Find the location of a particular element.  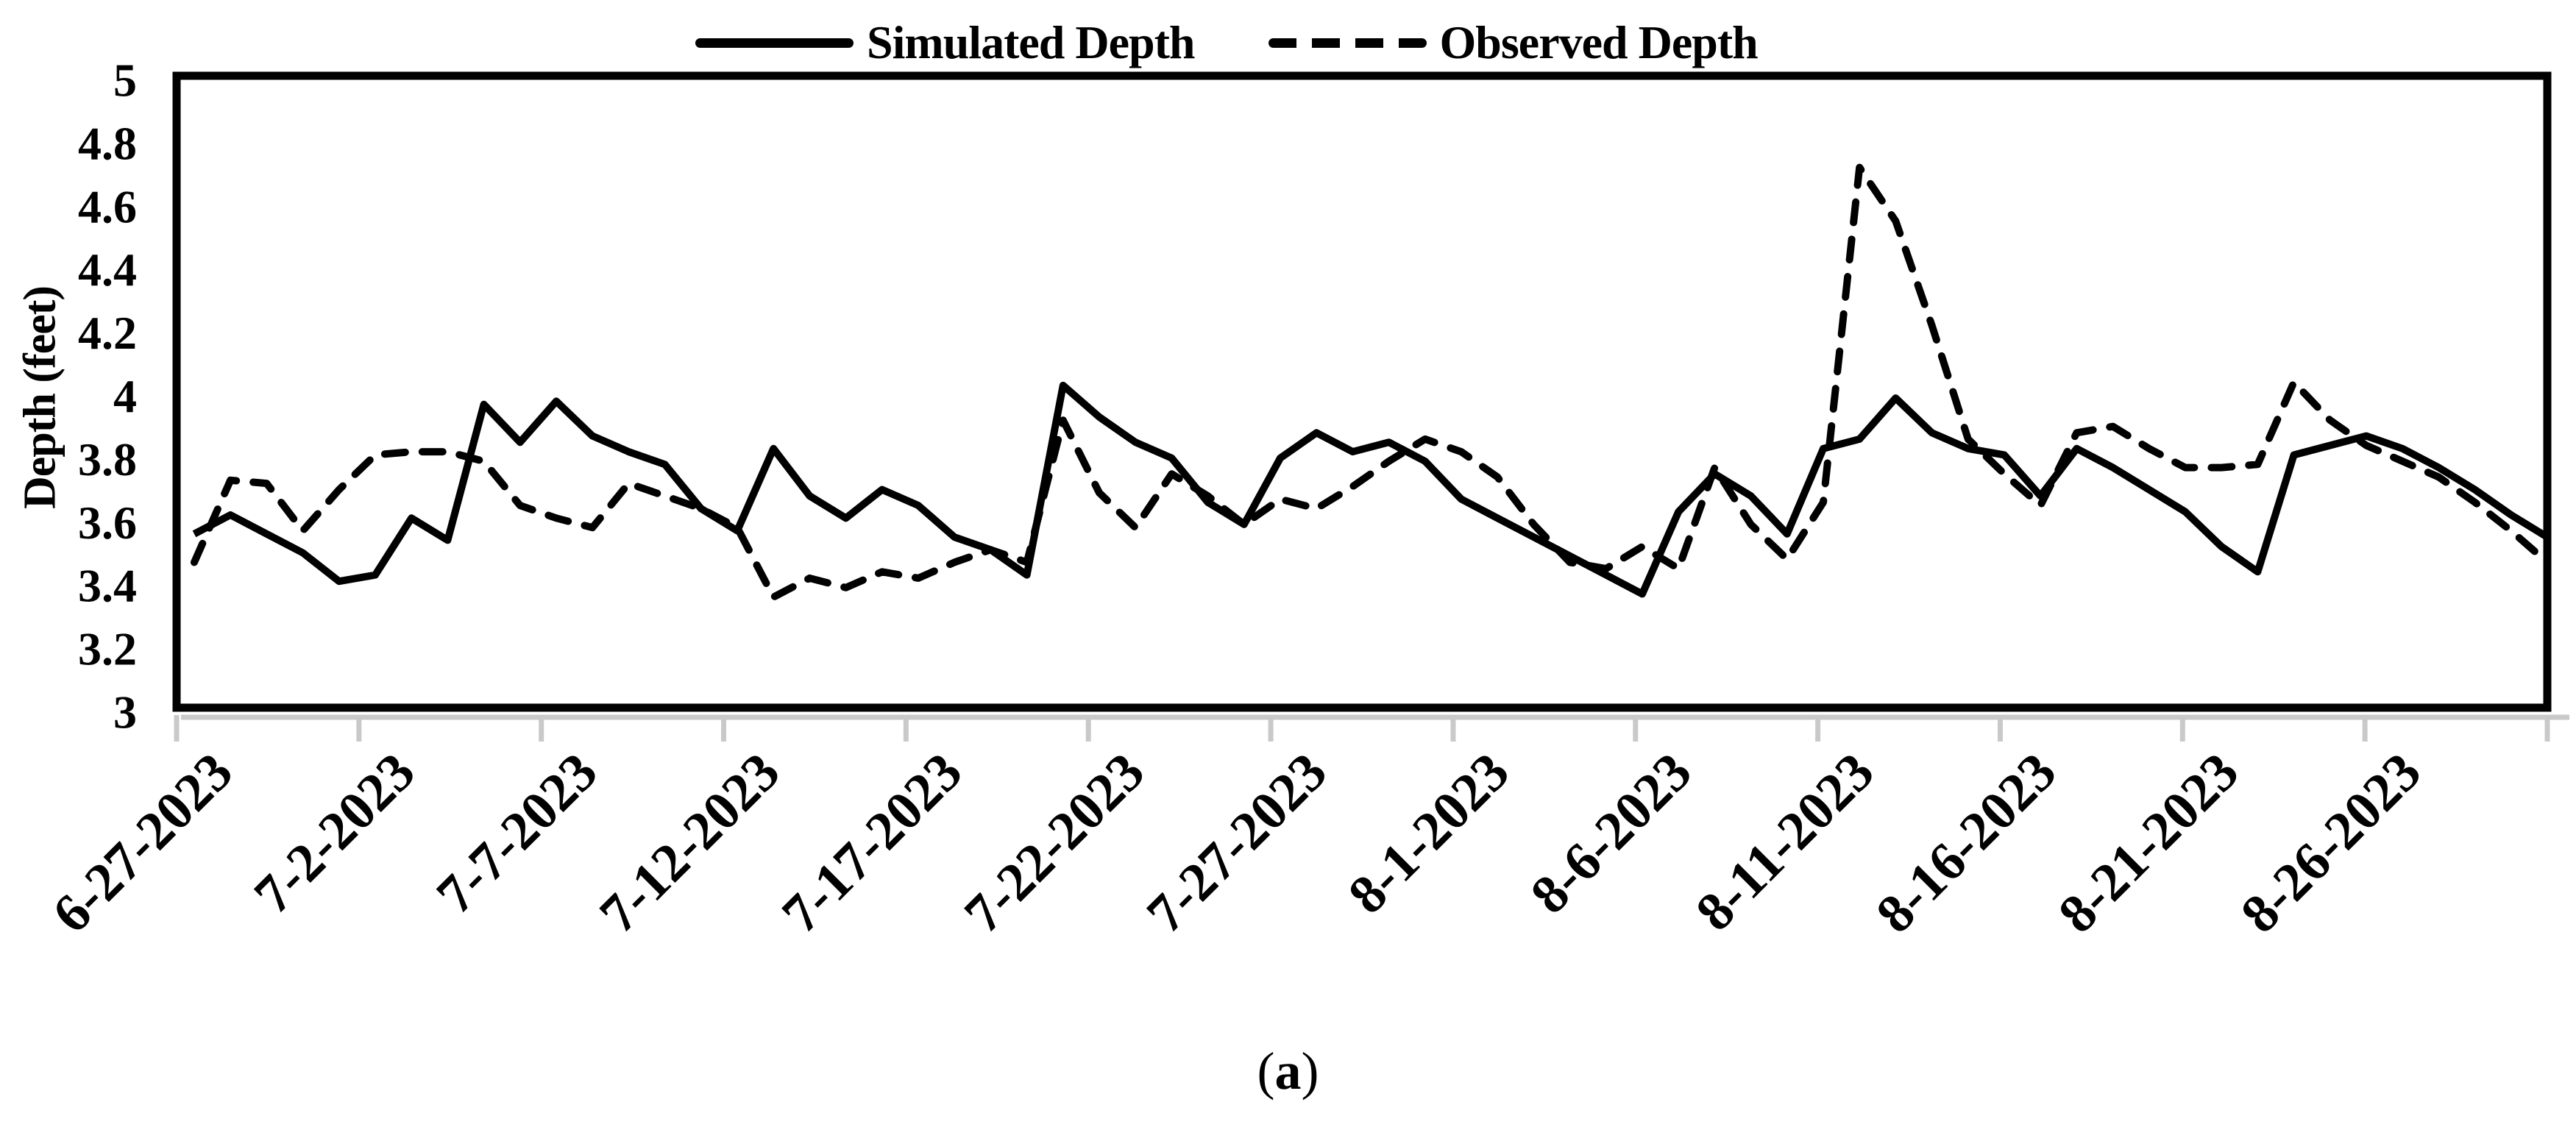

x-tick-label: 7-7-2023 is located at coordinates (517, 833).